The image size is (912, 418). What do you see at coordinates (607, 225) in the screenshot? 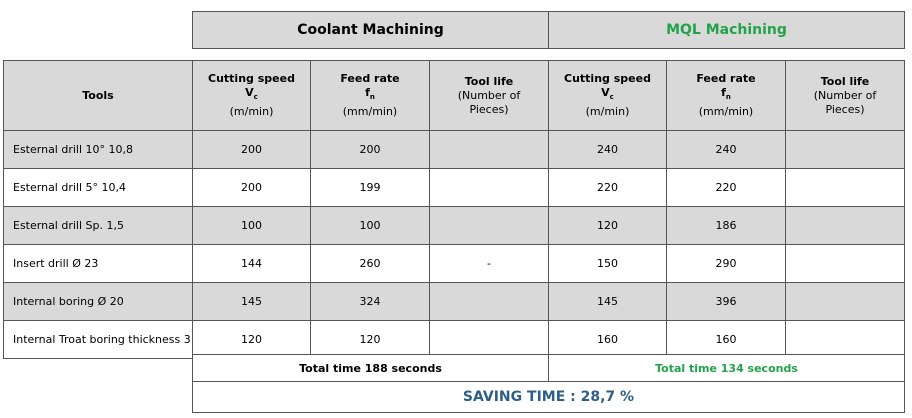
I see `mql-cutting-speed-cell: 120` at bounding box center [607, 225].